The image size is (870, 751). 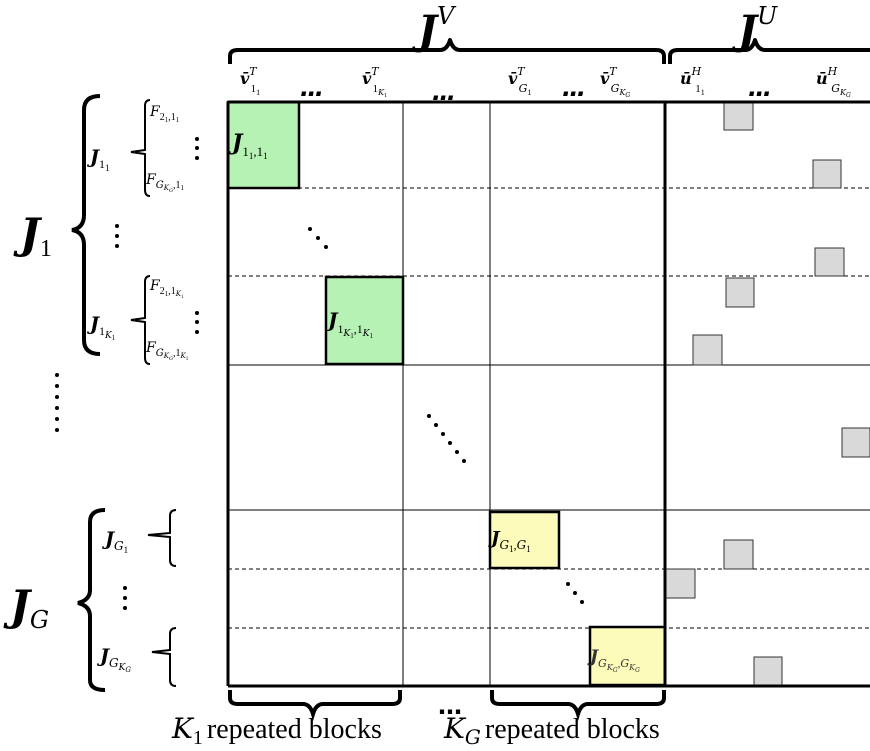 I want to click on diag-block-J-1K1-1K1-label: J1K1,1K1, so click(x=348, y=324).